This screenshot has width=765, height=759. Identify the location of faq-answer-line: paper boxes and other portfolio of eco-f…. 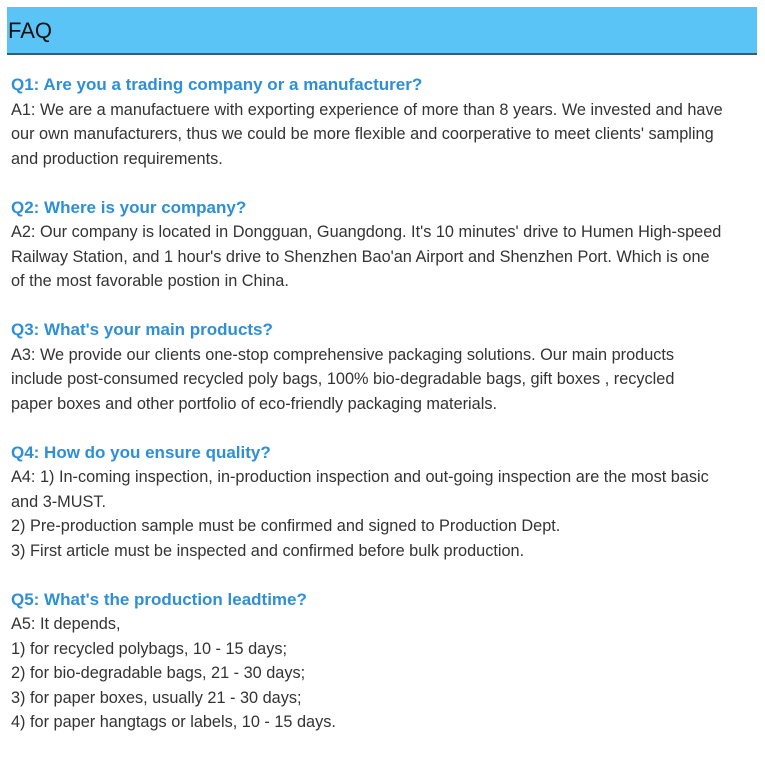
(254, 403).